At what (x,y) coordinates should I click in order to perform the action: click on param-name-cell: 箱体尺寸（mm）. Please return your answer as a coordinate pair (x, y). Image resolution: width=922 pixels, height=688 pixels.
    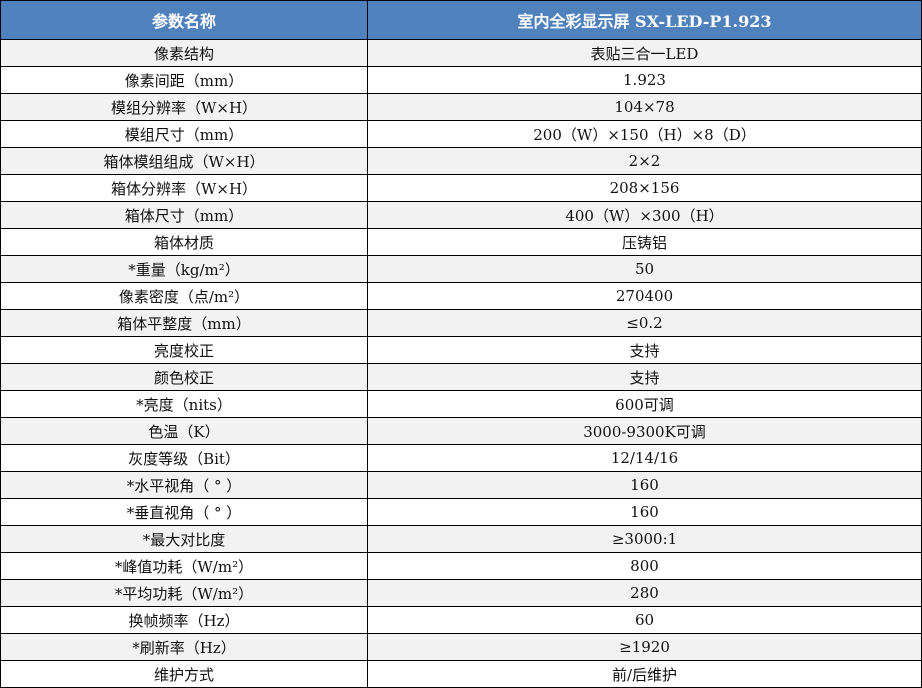
    Looking at the image, I should click on (184, 215).